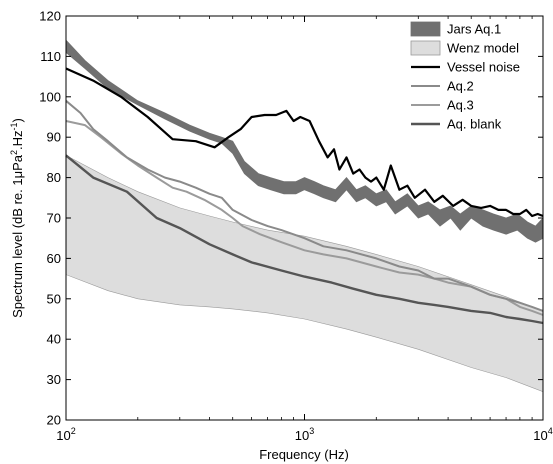 The height and width of the screenshot is (464, 553). What do you see at coordinates (425, 29) in the screenshot?
I see `legend-jars-aq-1-swatch` at bounding box center [425, 29].